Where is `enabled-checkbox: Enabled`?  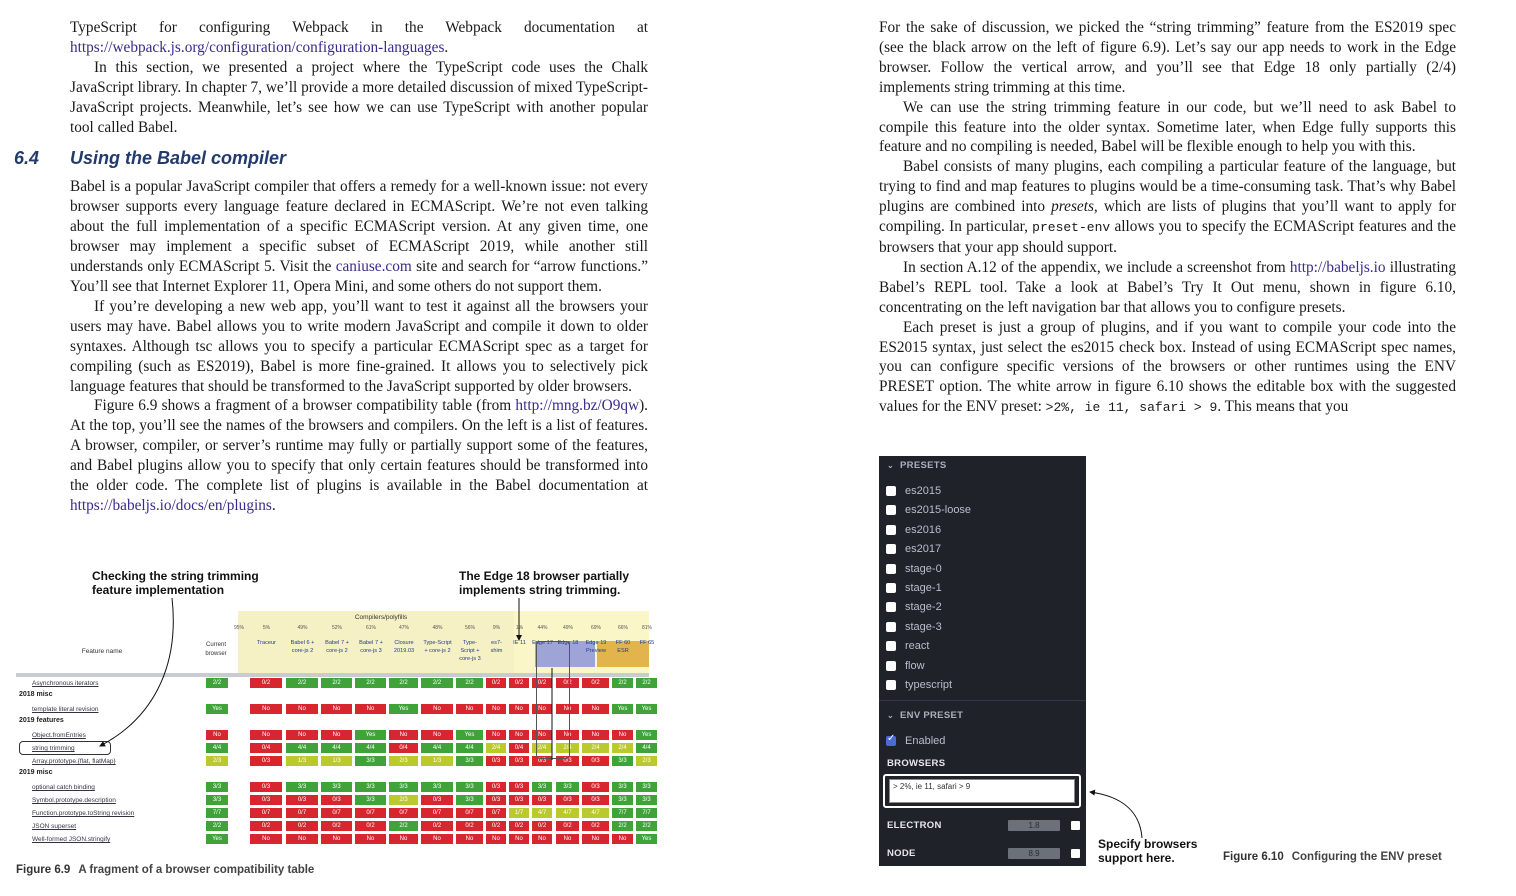 enabled-checkbox: Enabled is located at coordinates (915, 740).